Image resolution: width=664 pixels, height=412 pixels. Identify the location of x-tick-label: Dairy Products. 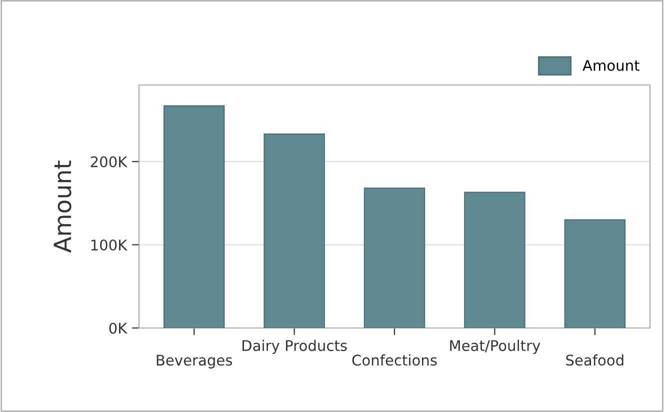
(294, 347).